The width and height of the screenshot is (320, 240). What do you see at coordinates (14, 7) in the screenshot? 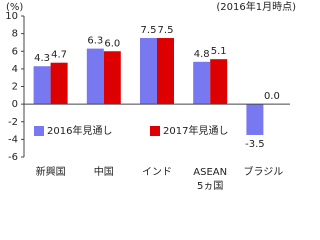
I see `y-axis-label: (%)` at bounding box center [14, 7].